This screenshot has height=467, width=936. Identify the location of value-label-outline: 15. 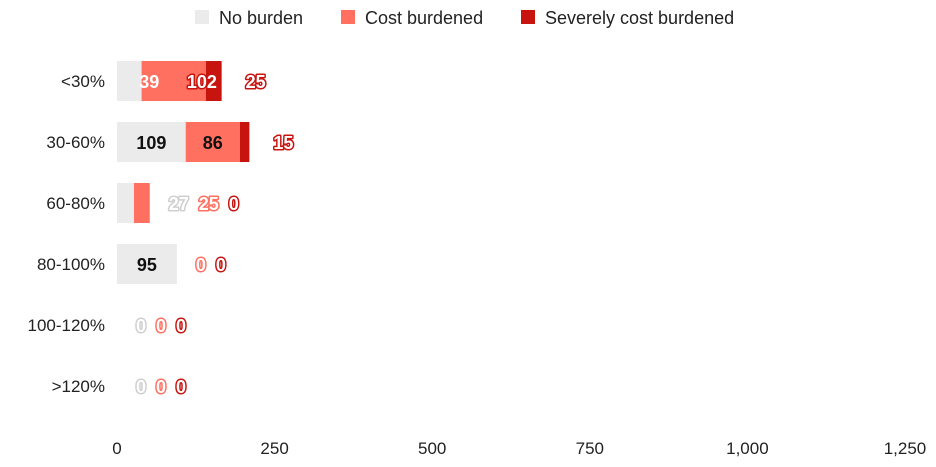
(283, 143).